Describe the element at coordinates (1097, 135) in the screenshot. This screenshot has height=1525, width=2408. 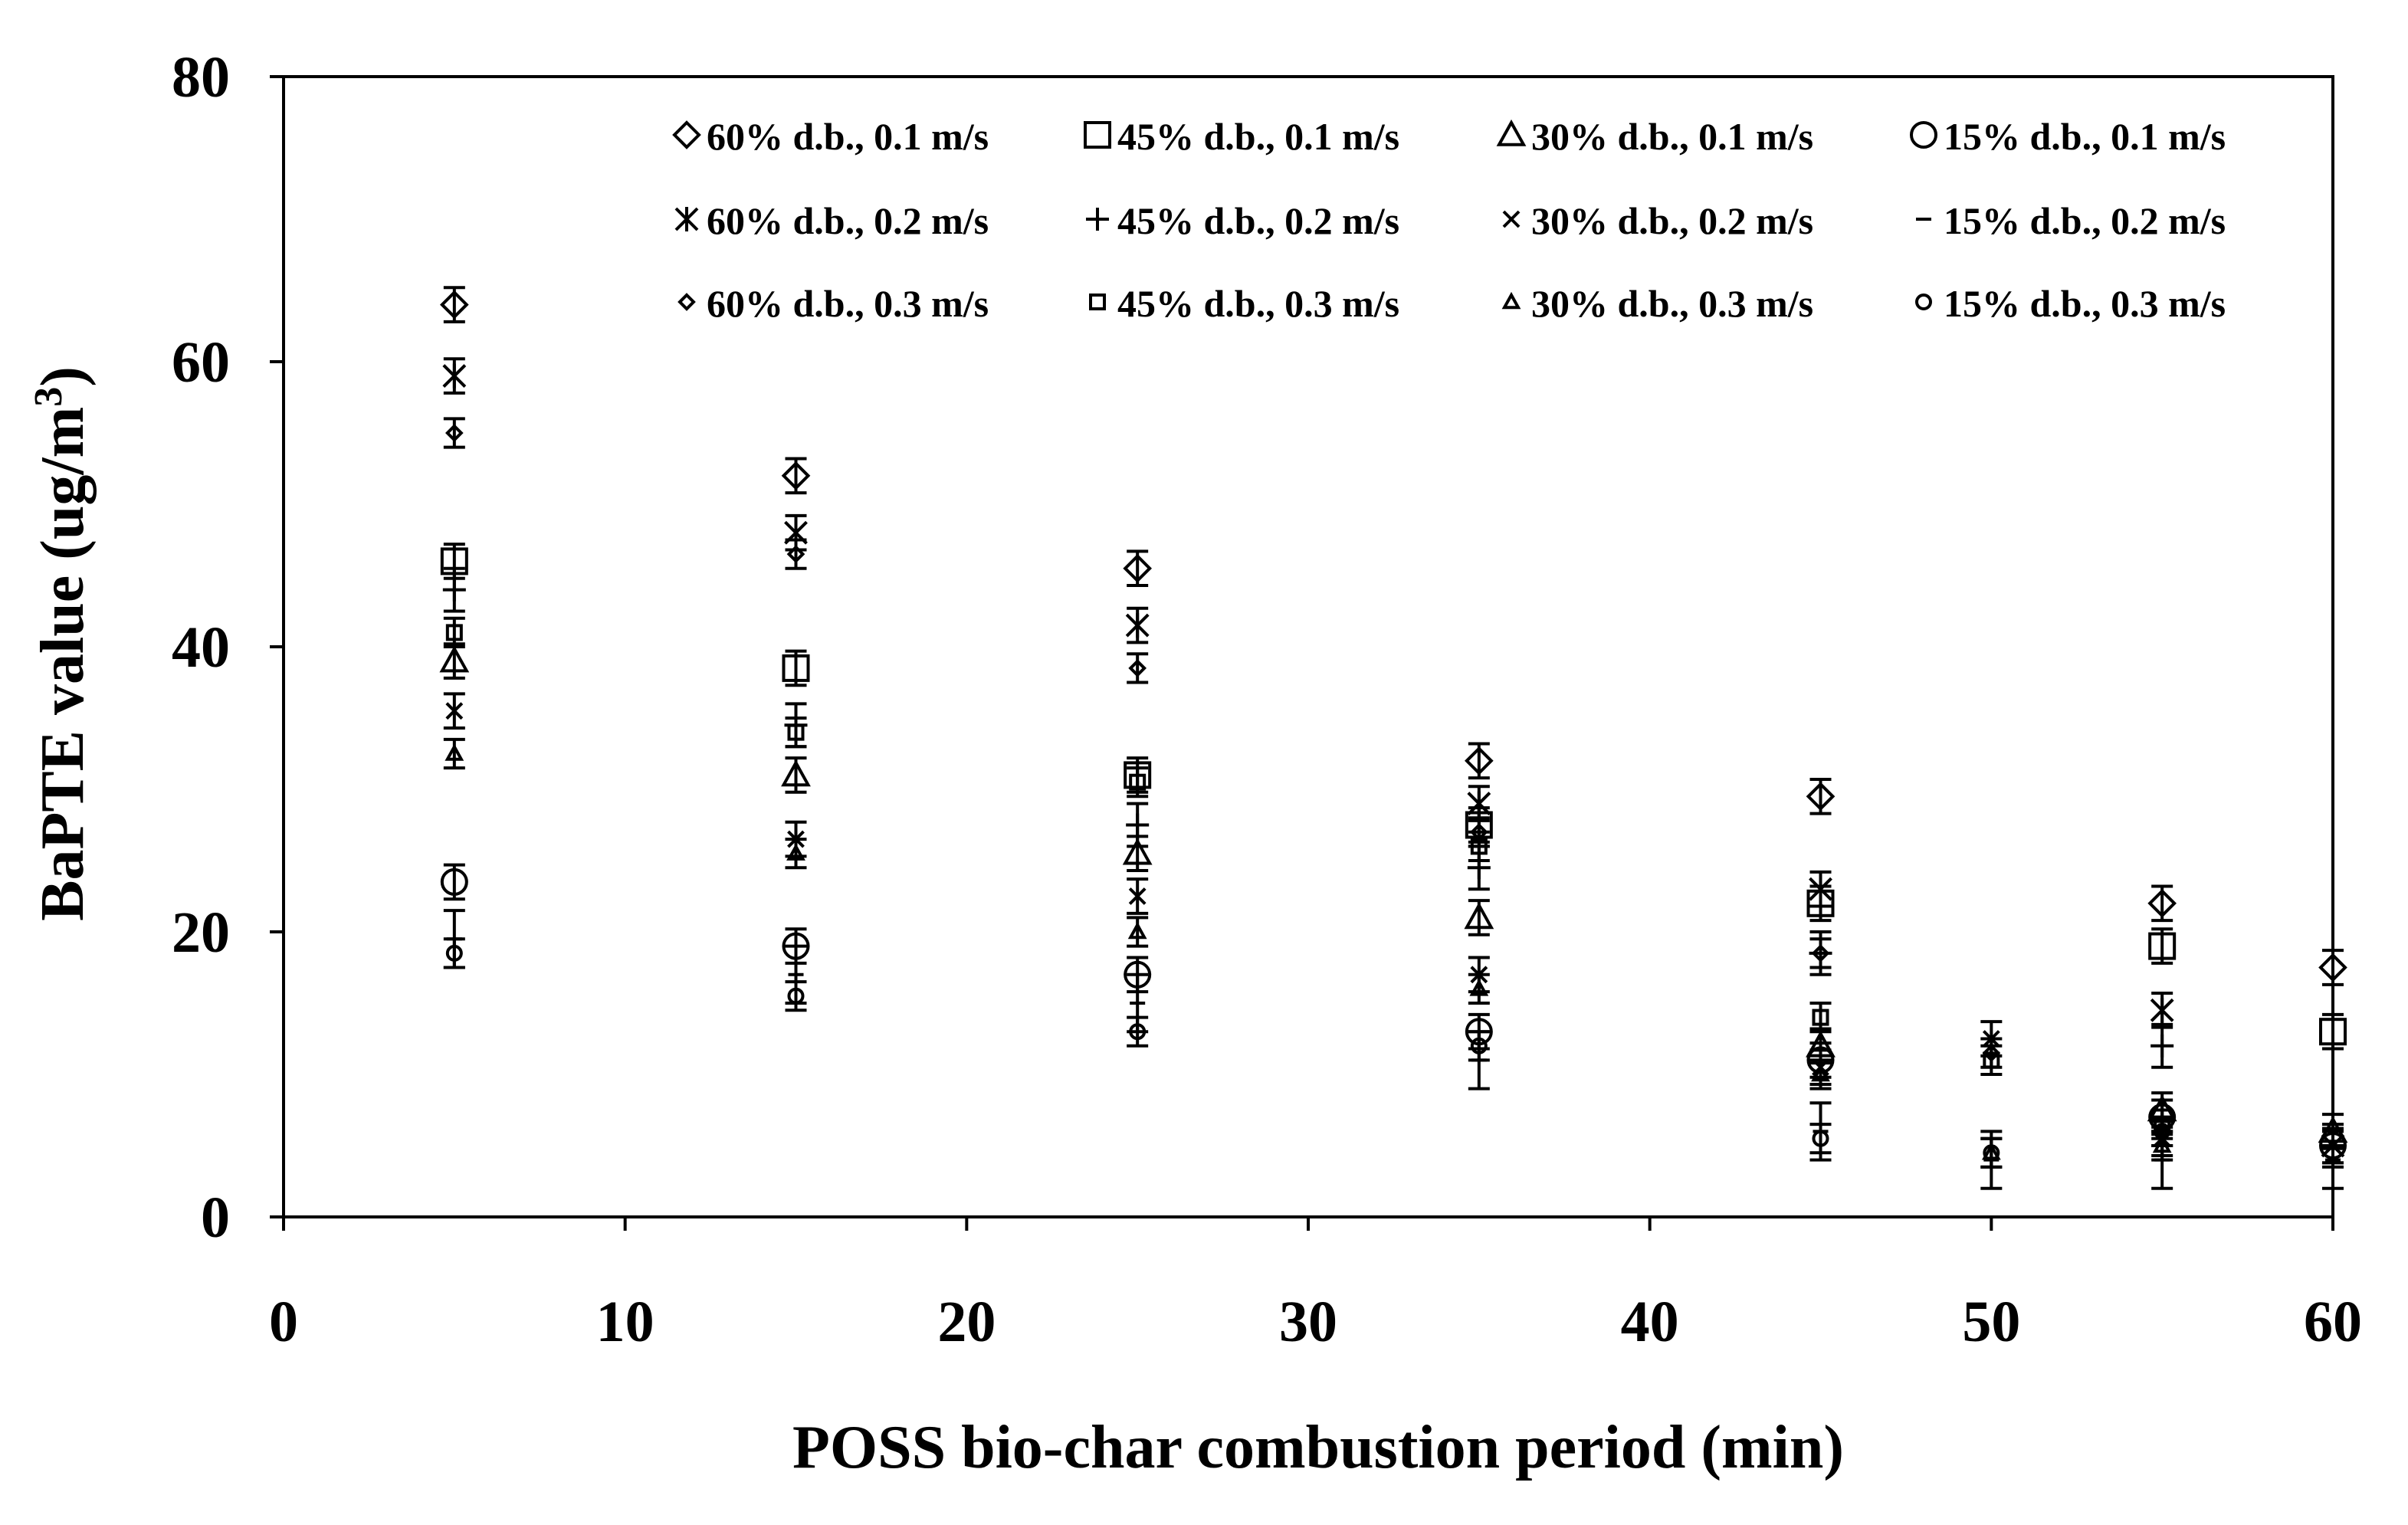
I see `marker-square-large-legend` at that location.